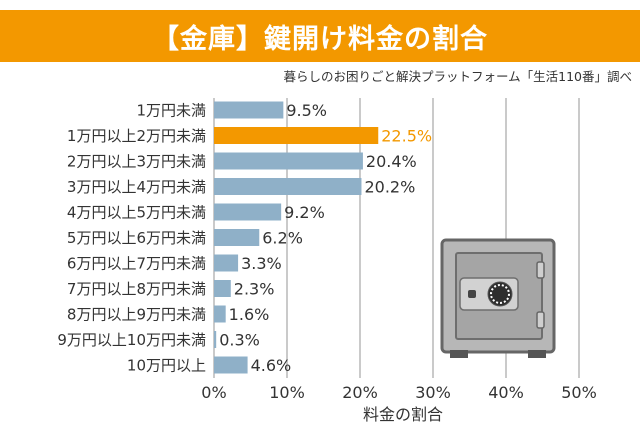 The image size is (640, 440). Describe the element at coordinates (540, 270) in the screenshot. I see `safe-hinge-top` at that location.